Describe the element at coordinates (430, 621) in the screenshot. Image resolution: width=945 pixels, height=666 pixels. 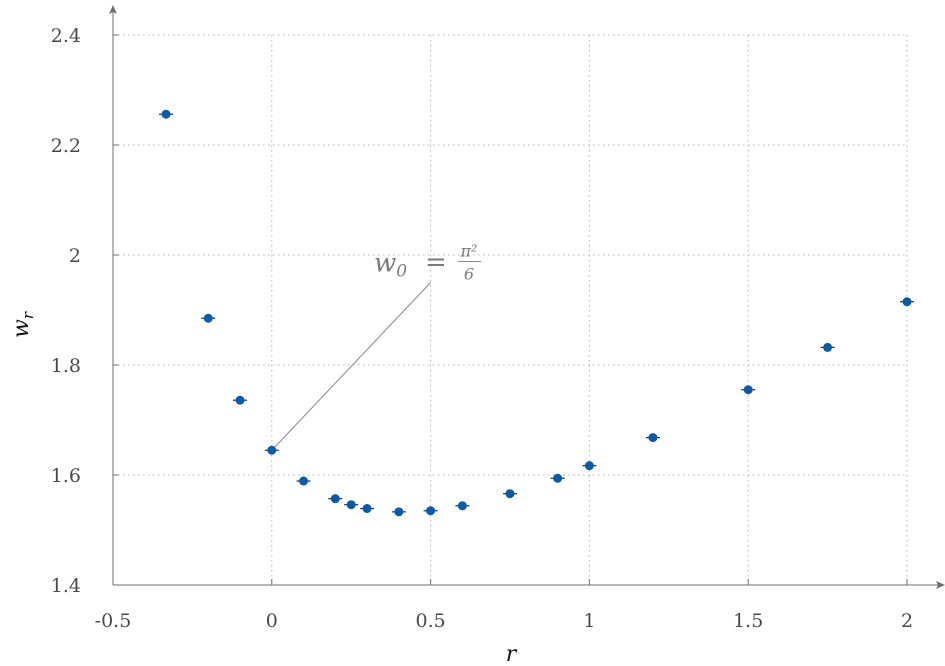
I see `x-tick-label: 0.5` at that location.